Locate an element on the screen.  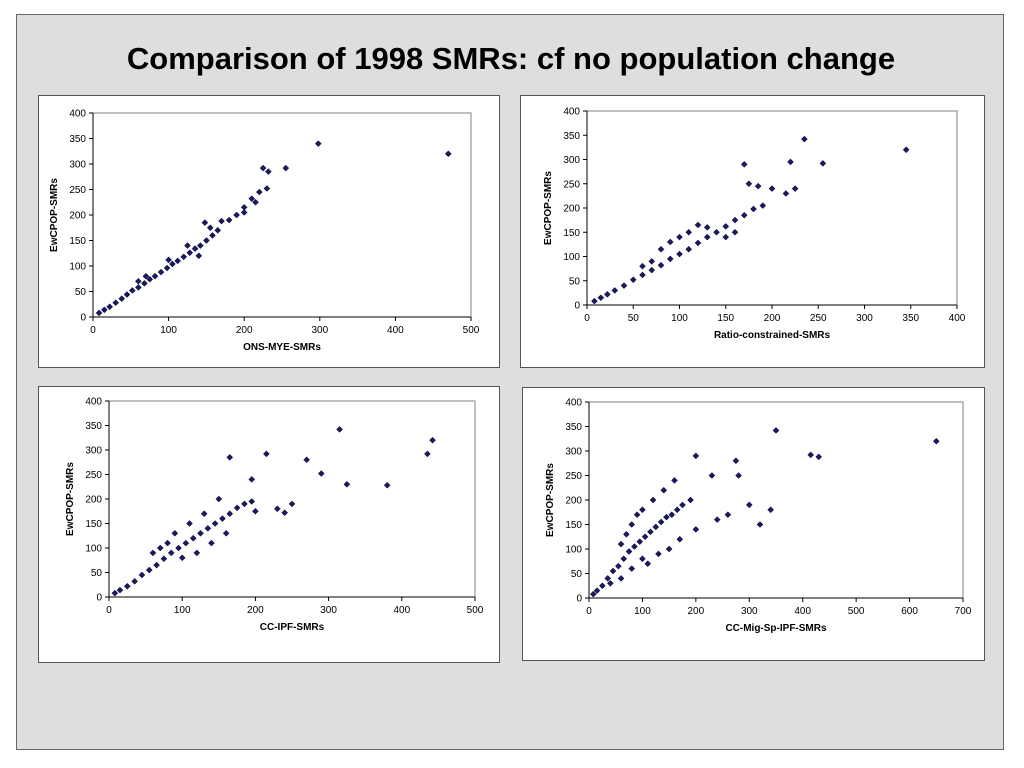
x-axis-title: CC-IPF-SMRs is located at coordinates (292, 627).